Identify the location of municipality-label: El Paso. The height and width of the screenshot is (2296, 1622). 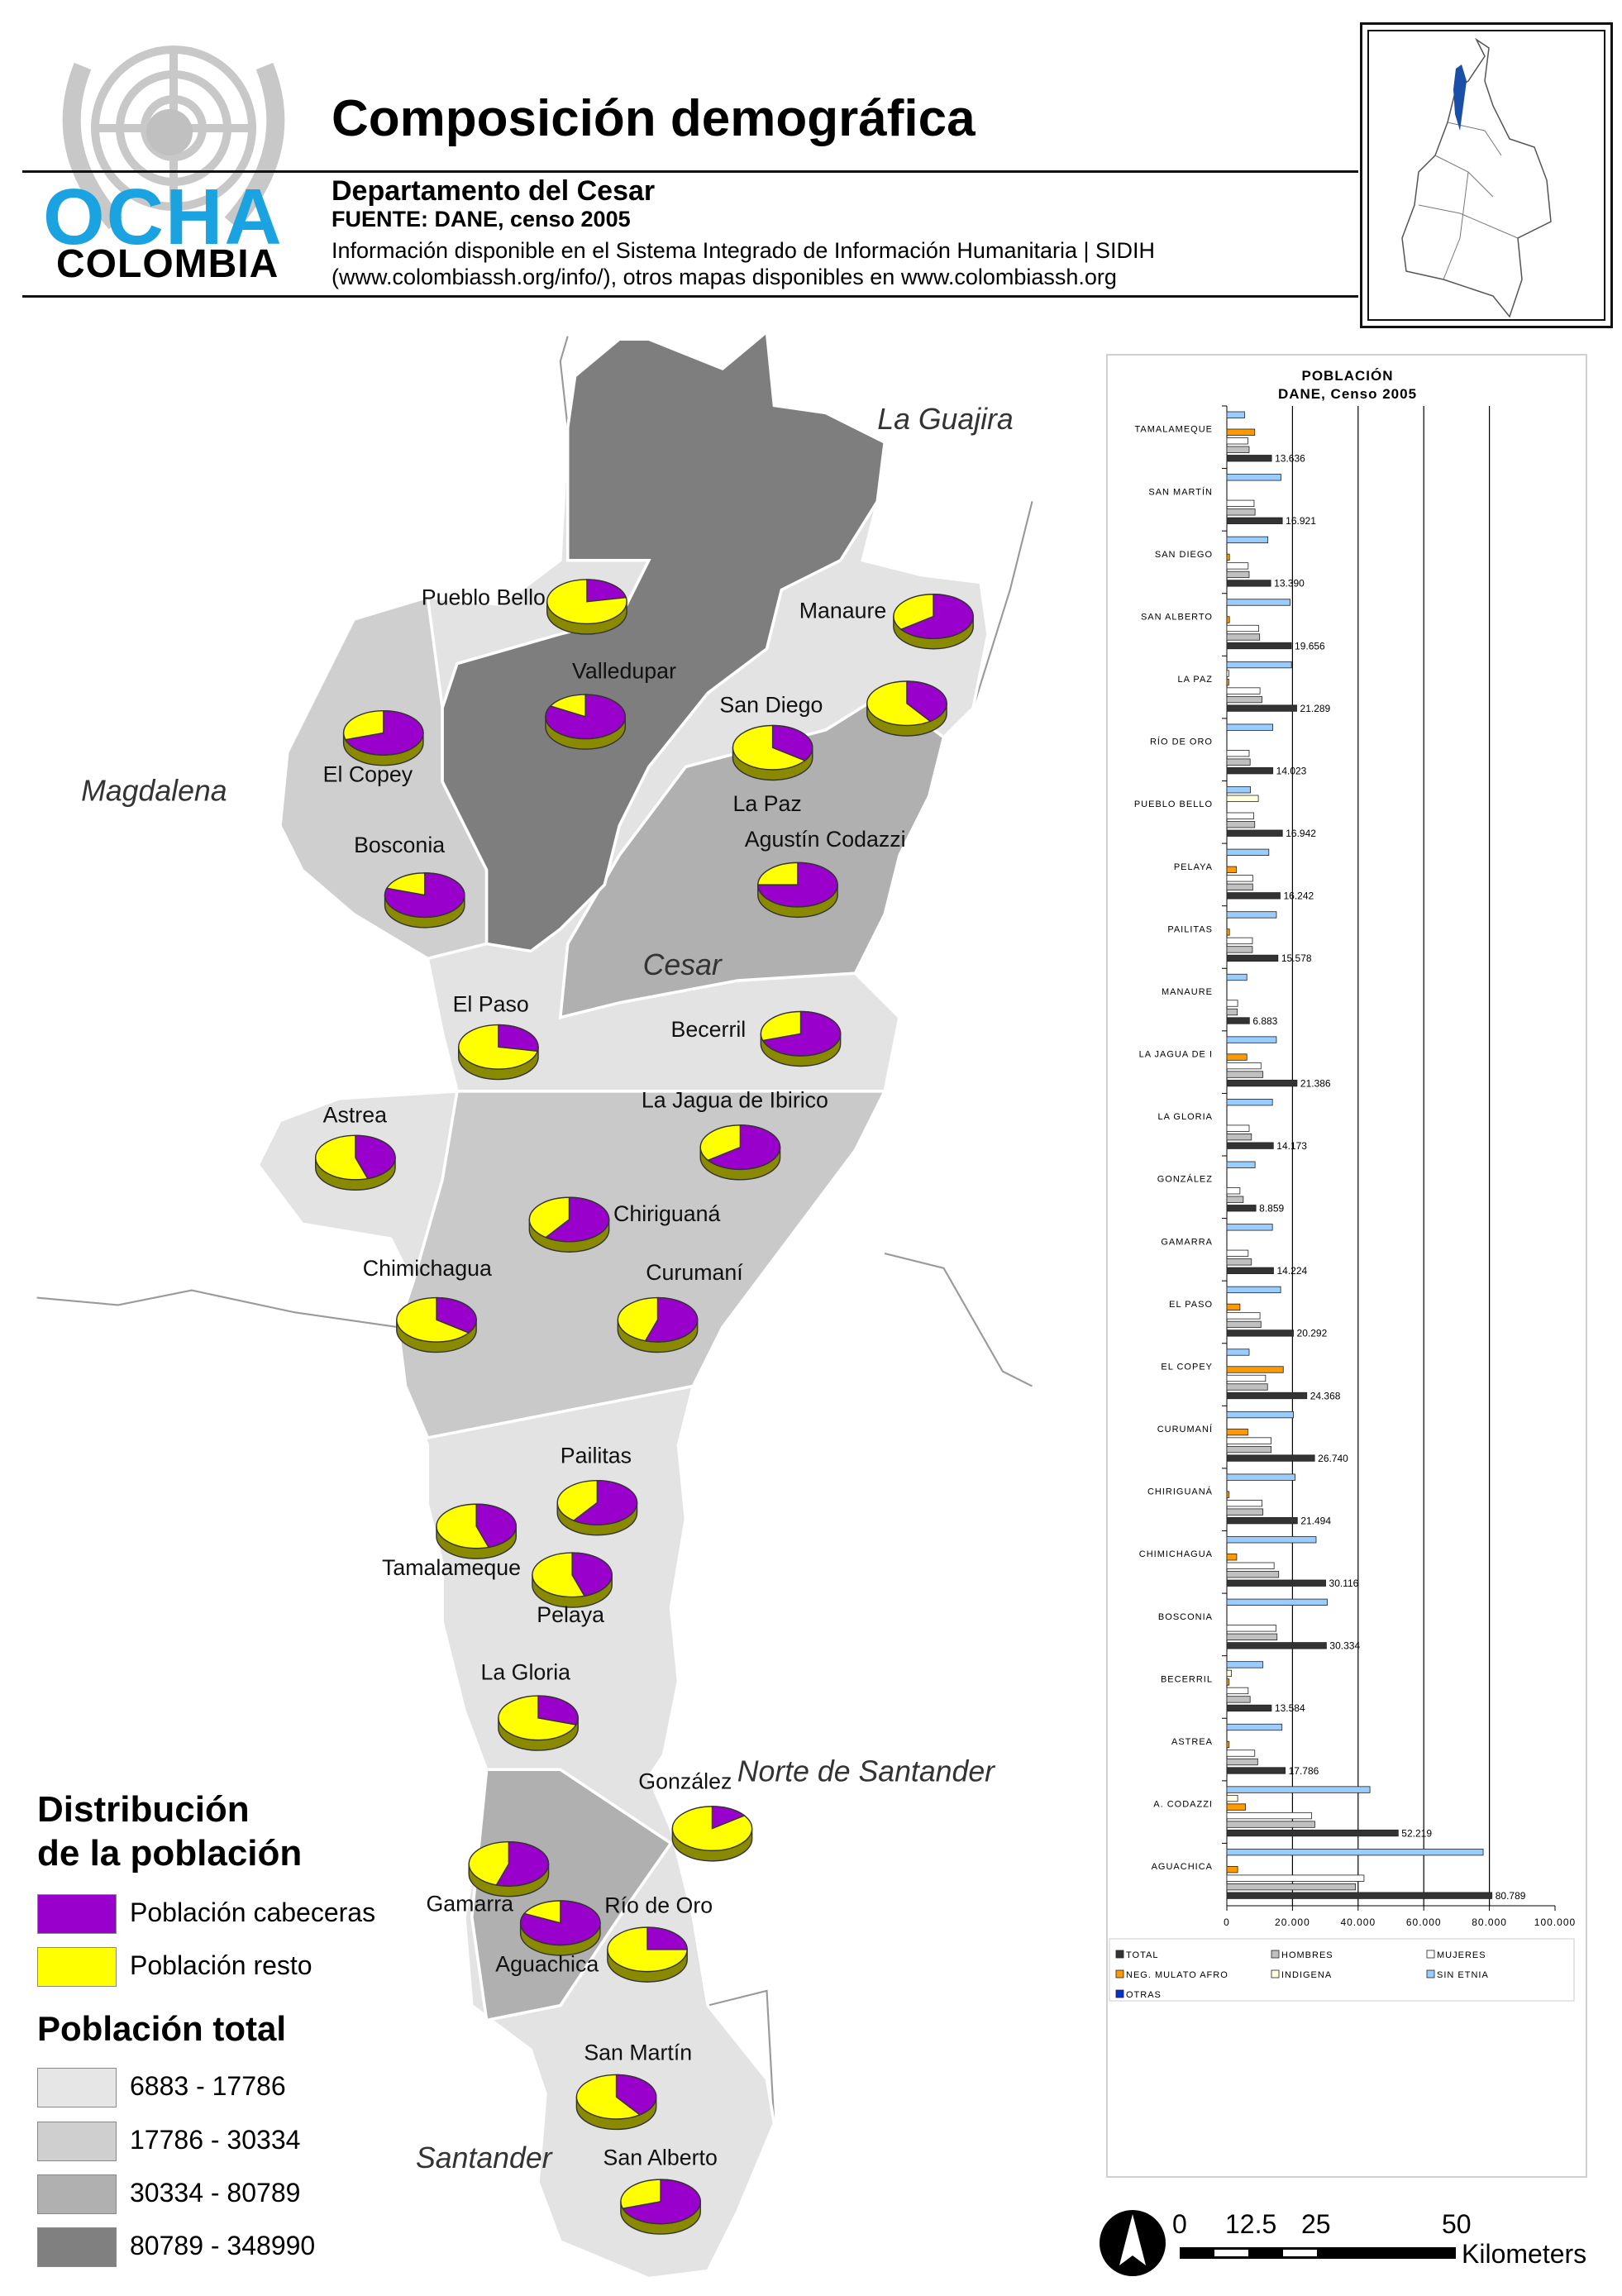
(491, 1004).